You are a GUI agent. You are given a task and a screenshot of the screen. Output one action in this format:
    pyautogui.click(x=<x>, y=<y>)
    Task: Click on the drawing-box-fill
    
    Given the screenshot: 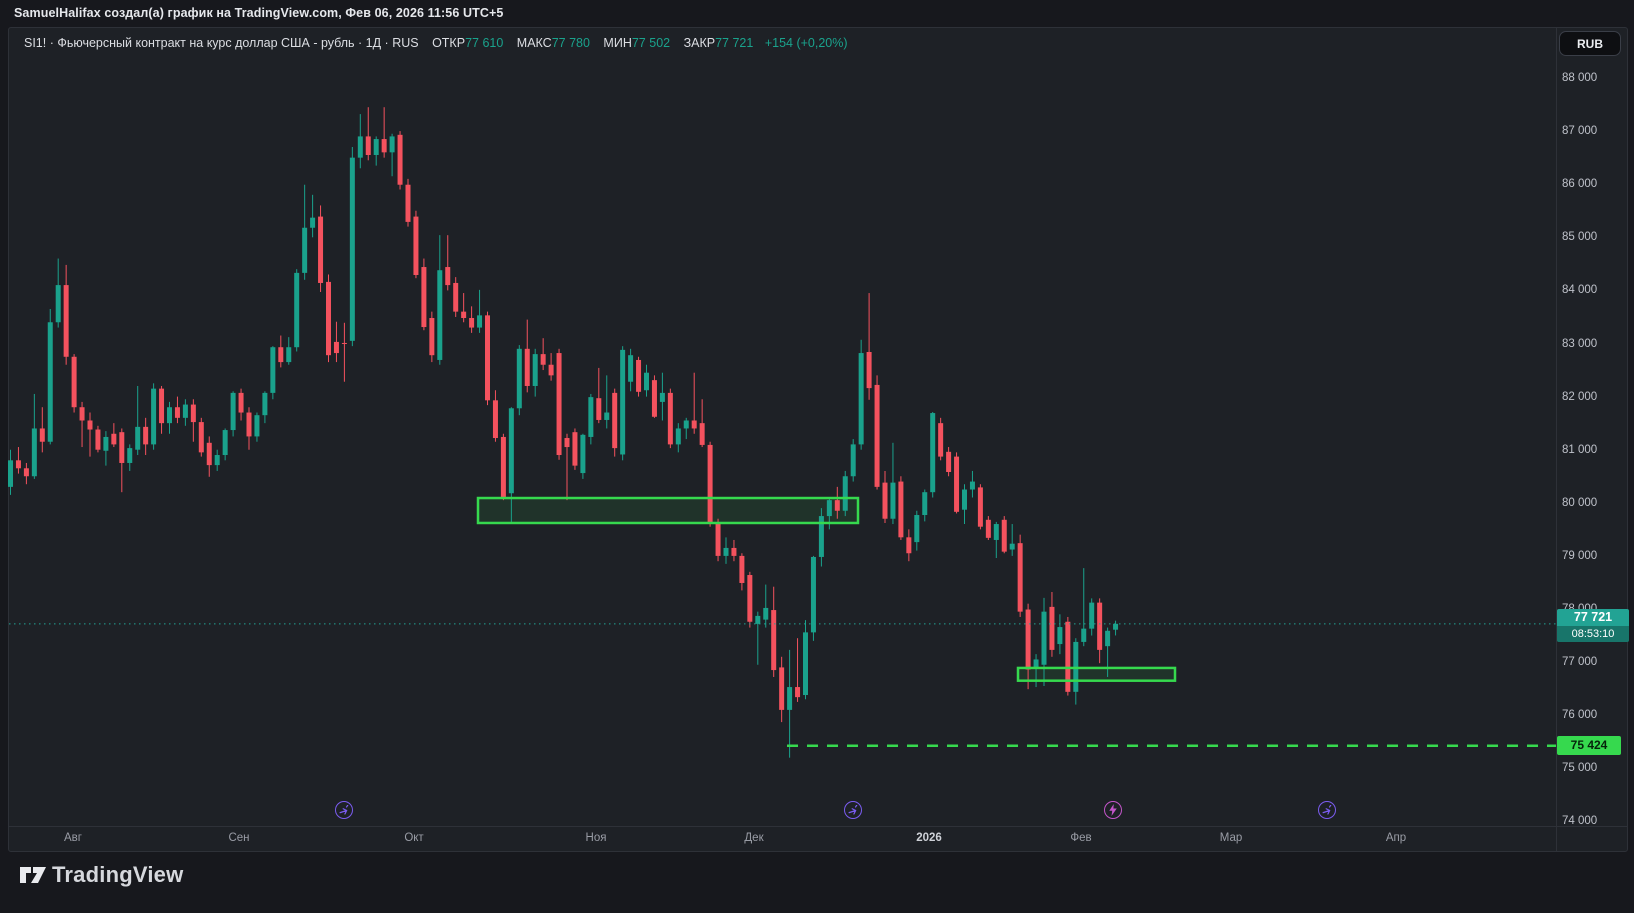 What is the action you would take?
    pyautogui.click(x=668, y=510)
    